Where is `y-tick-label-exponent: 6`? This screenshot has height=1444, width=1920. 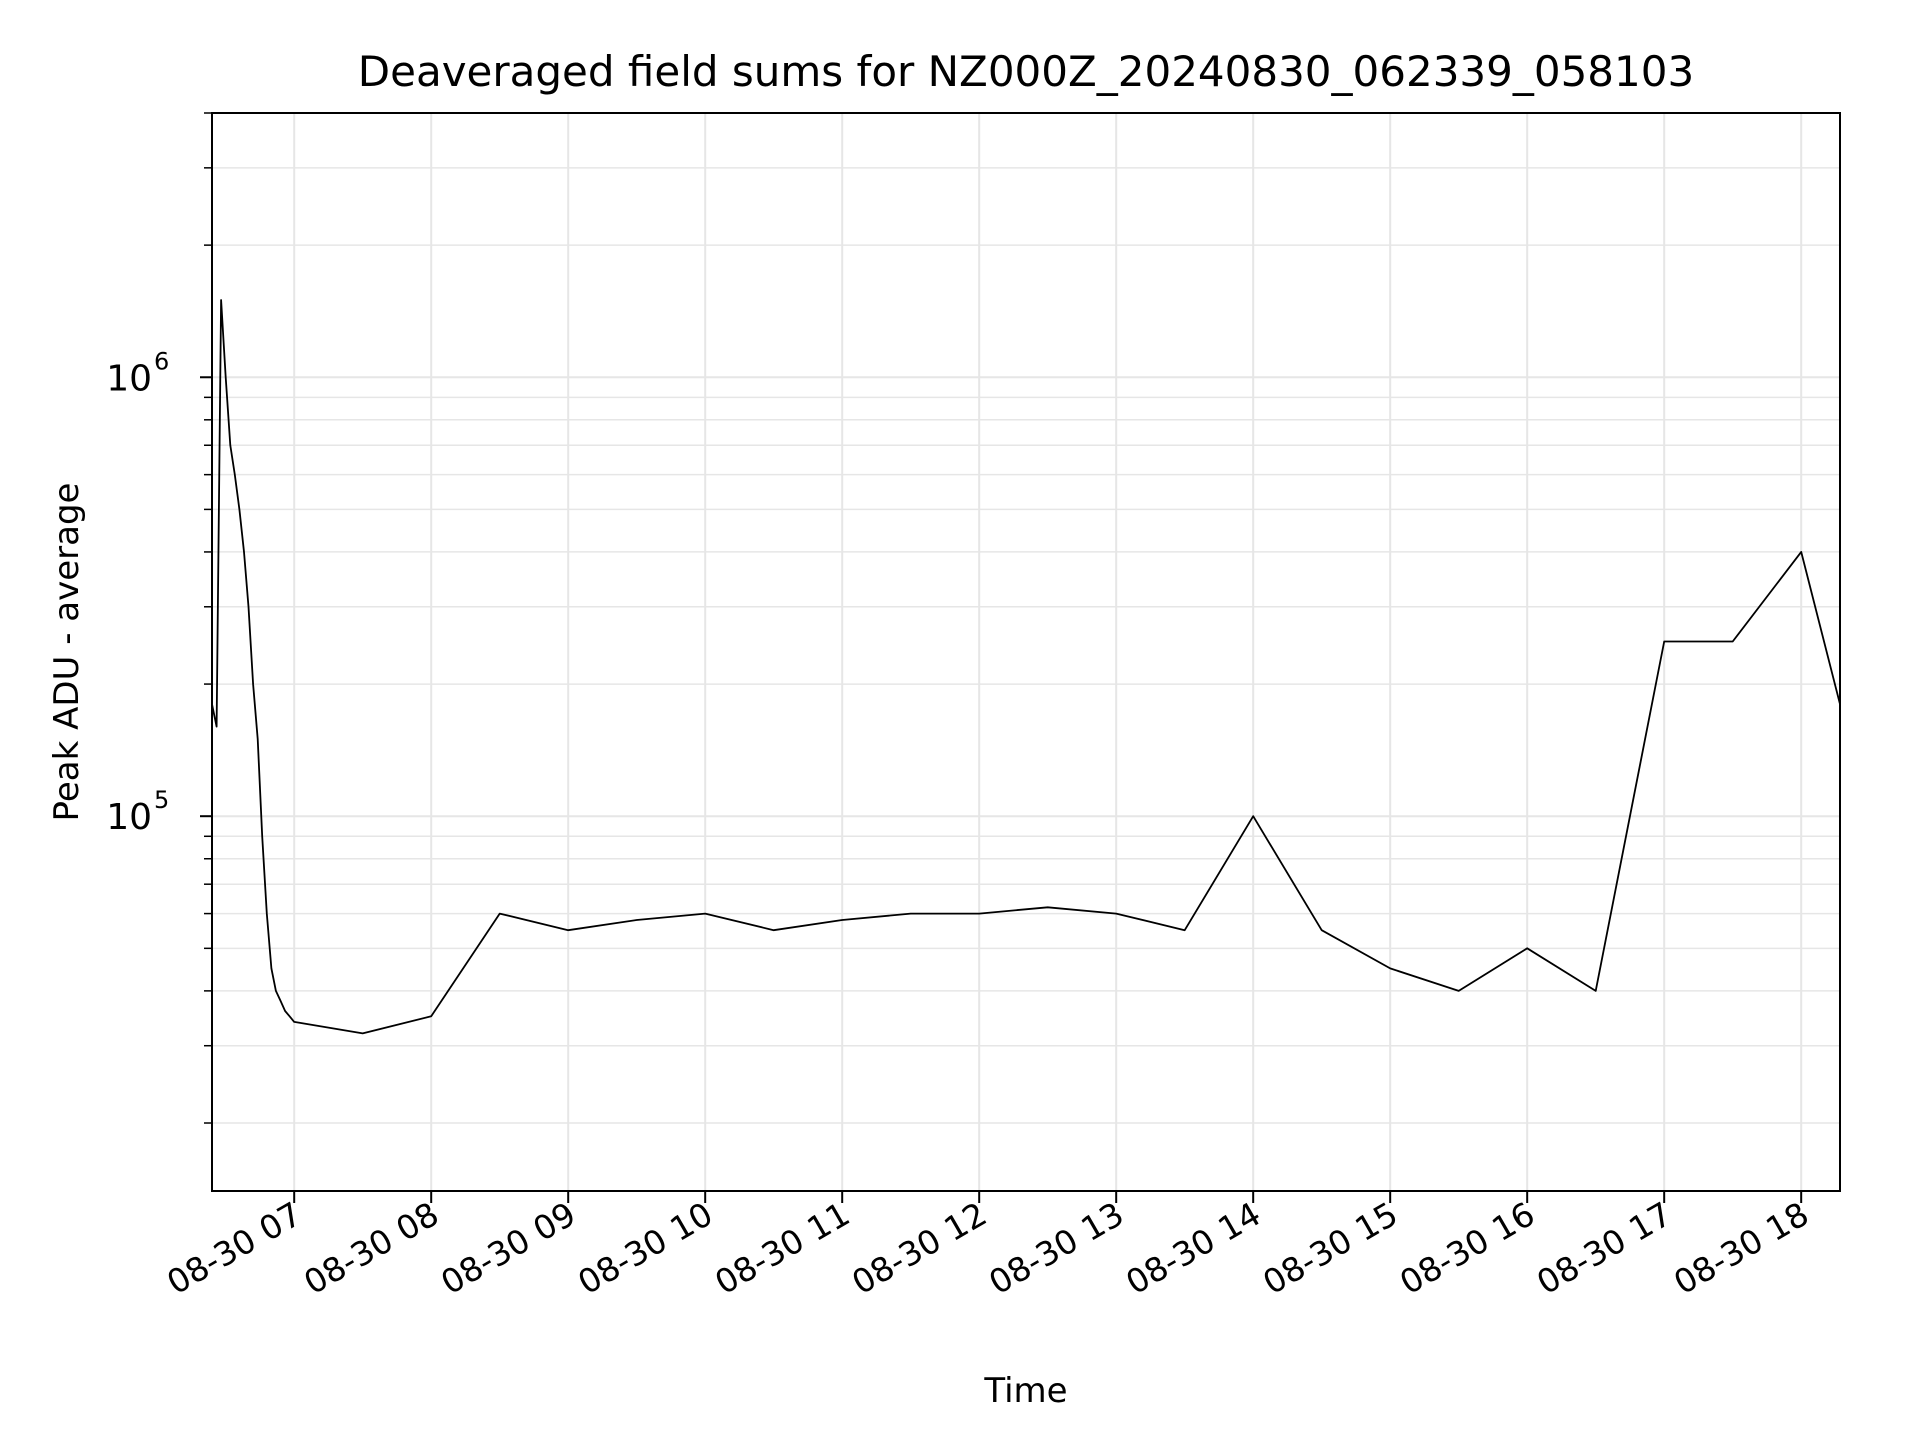
y-tick-label-exponent: 6 is located at coordinates (161, 361).